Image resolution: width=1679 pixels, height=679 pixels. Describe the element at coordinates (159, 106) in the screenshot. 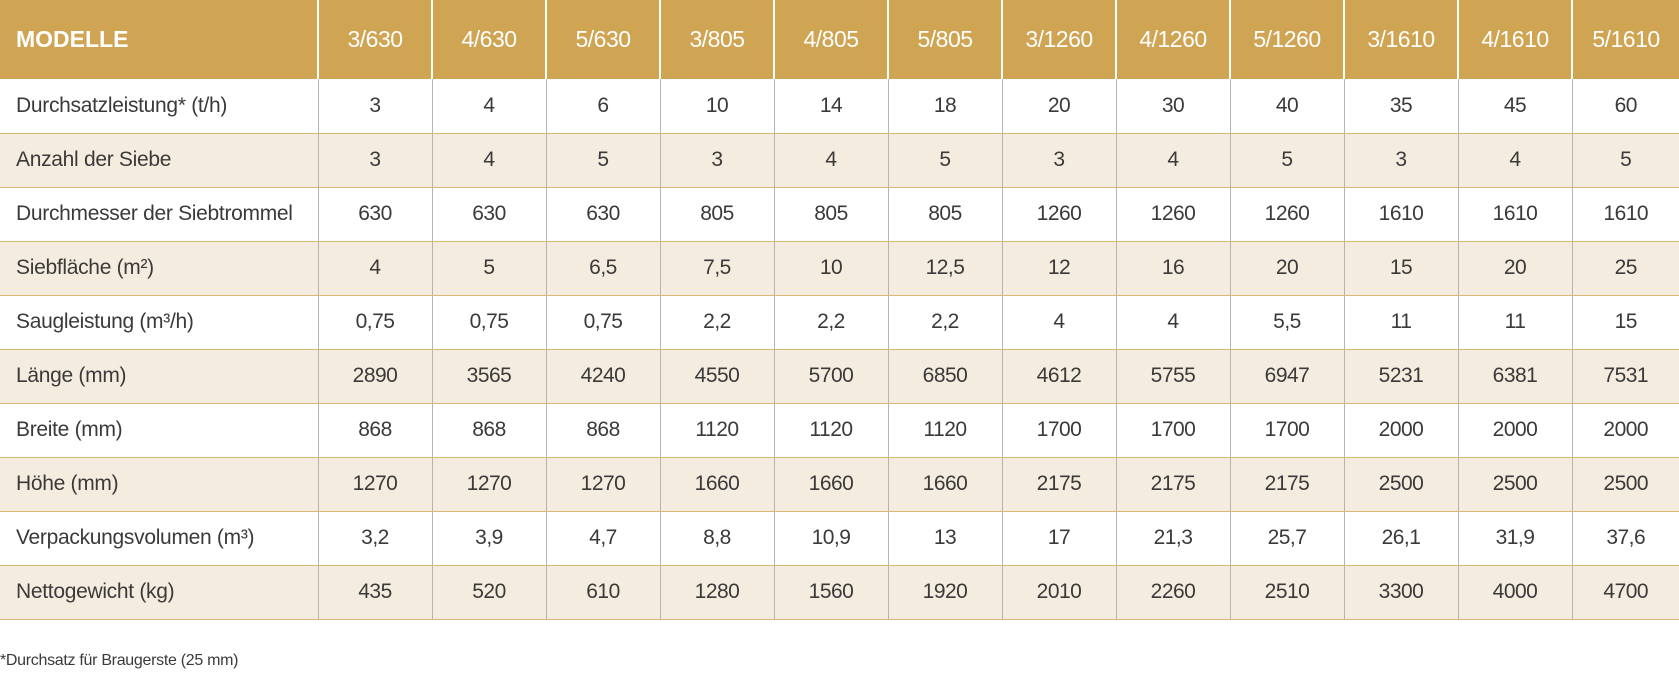

I see `row-label: Durchsatzleistung* (t/h)` at that location.